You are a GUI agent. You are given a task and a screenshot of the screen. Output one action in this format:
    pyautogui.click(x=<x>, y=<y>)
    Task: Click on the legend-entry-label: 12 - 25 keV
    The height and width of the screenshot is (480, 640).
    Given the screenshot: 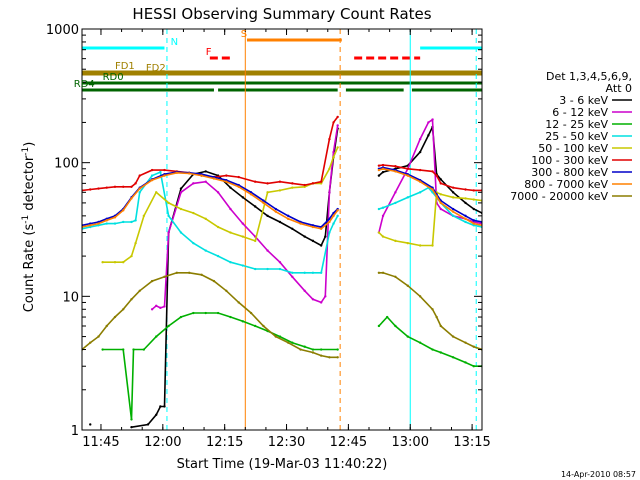 What is the action you would take?
    pyautogui.click(x=576, y=124)
    